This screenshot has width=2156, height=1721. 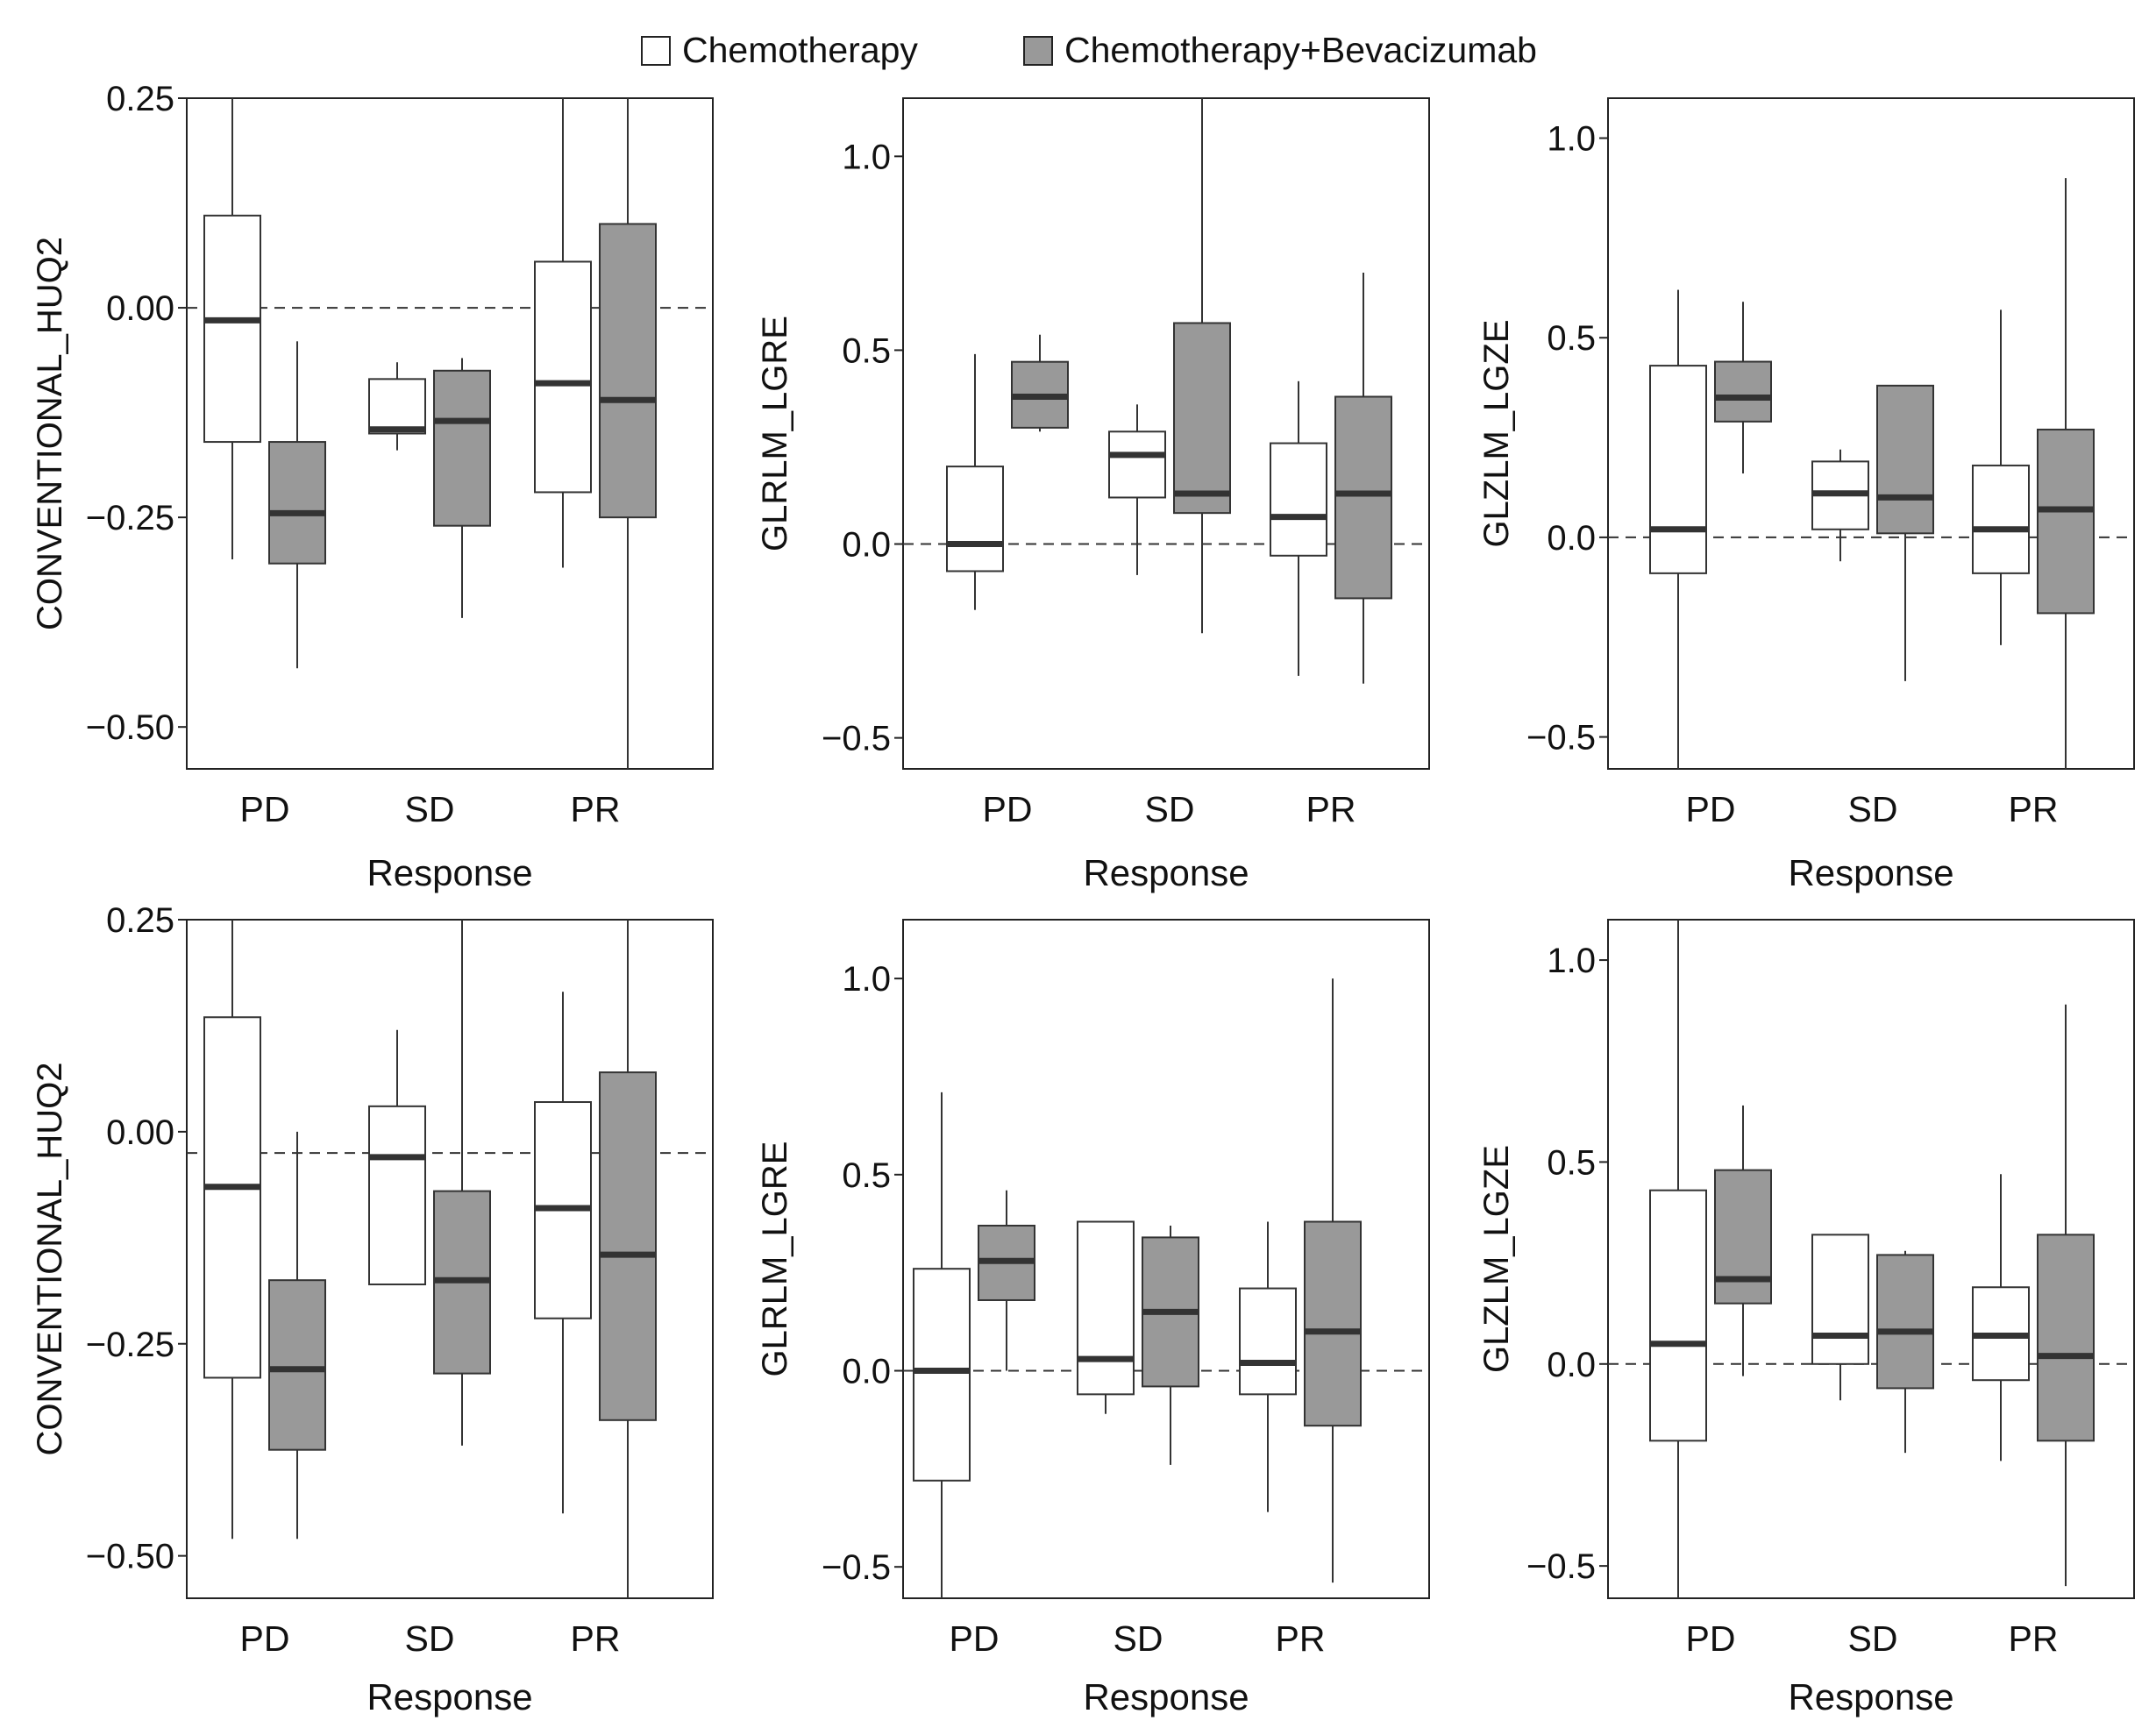 I want to click on y-tick-label: −0.50, so click(x=130, y=727).